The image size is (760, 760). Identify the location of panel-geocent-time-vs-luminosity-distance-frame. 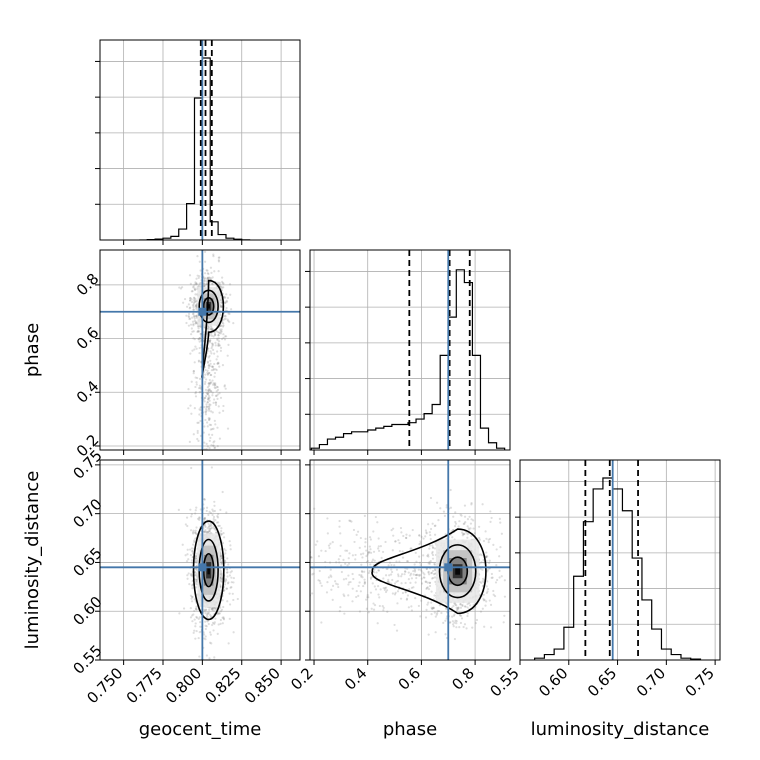
(200, 560).